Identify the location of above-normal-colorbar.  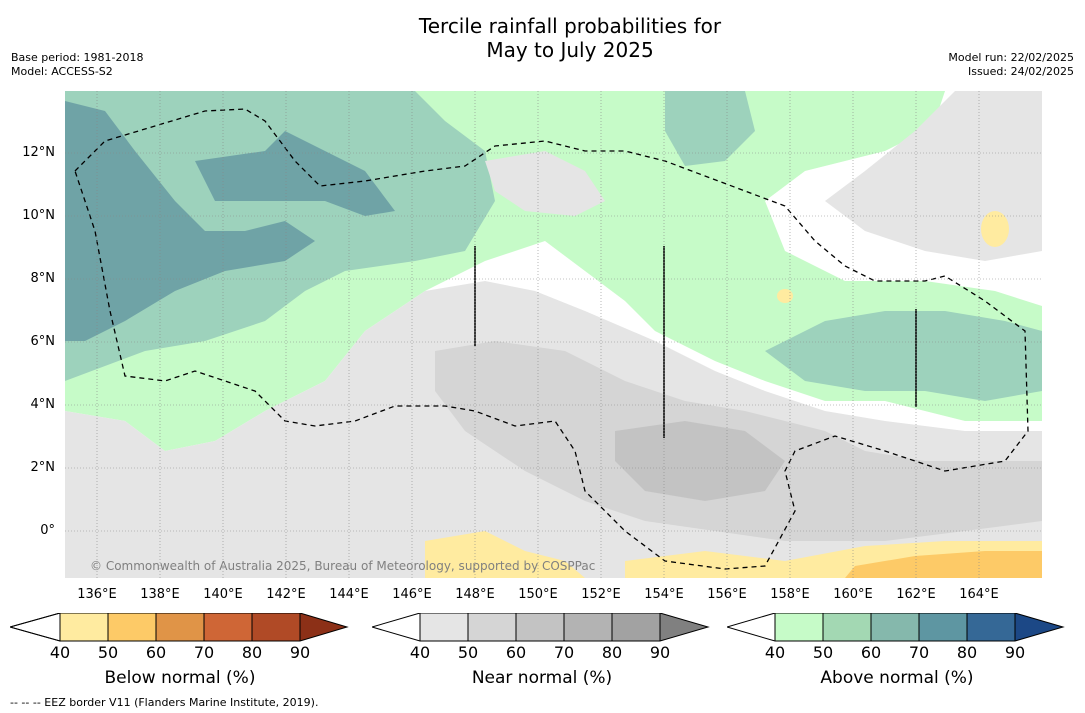
(896, 627).